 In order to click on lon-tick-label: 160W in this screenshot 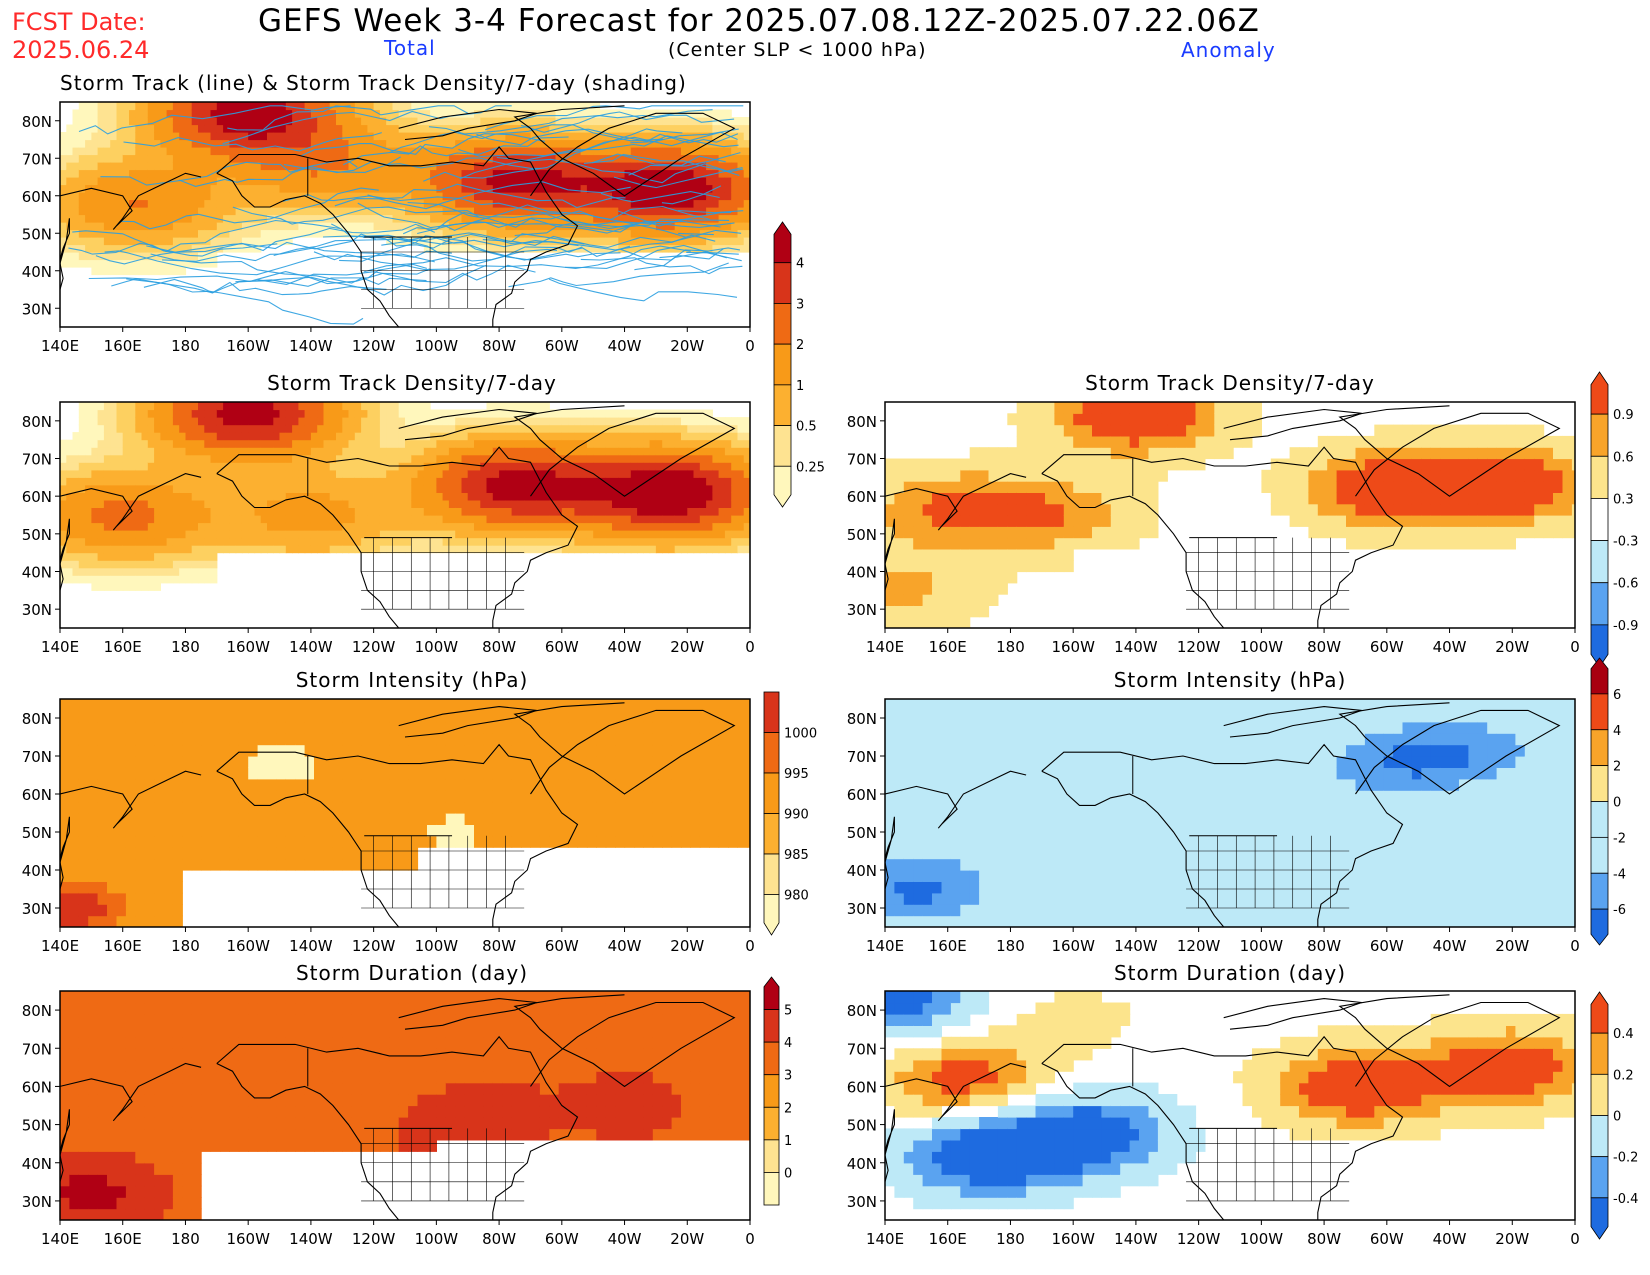, I will do `click(248, 346)`.